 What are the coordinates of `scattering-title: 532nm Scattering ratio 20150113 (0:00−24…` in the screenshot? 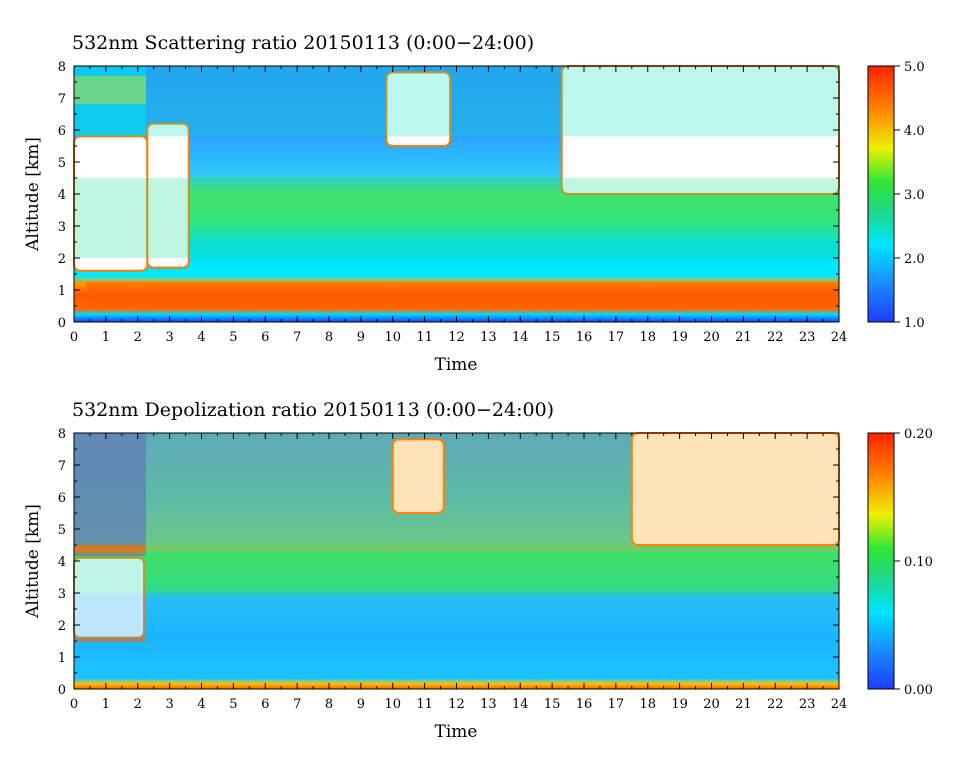 It's located at (303, 43).